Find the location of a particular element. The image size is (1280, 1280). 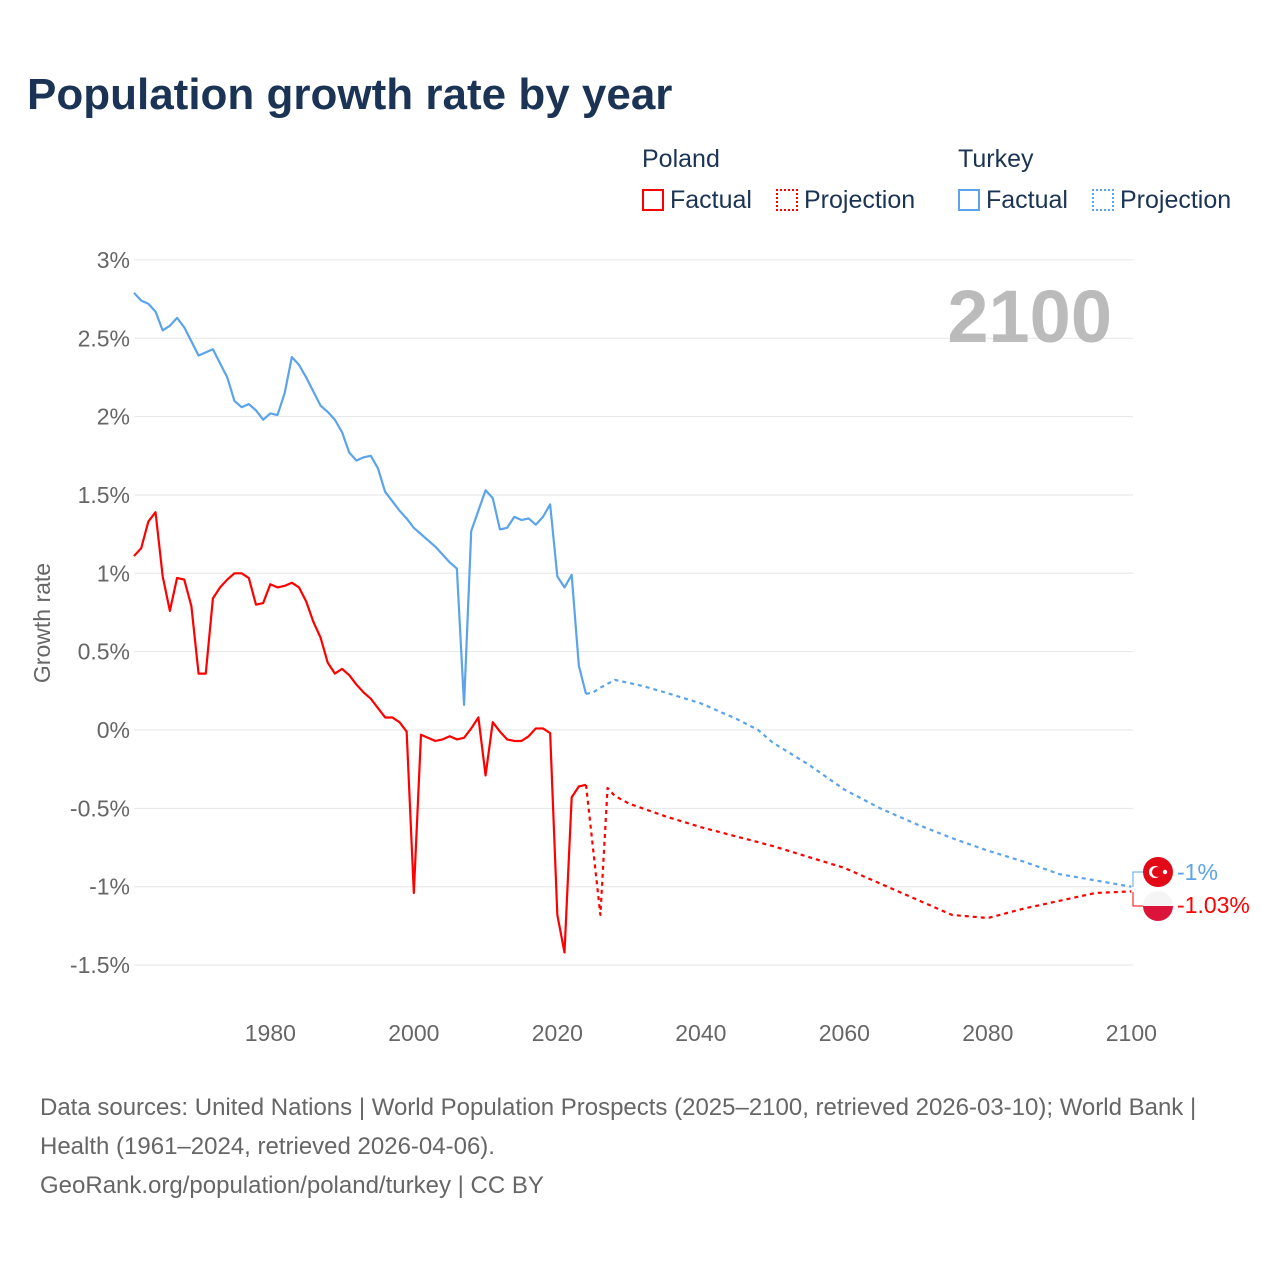

legend-poland-factual: Factual is located at coordinates (697, 200).